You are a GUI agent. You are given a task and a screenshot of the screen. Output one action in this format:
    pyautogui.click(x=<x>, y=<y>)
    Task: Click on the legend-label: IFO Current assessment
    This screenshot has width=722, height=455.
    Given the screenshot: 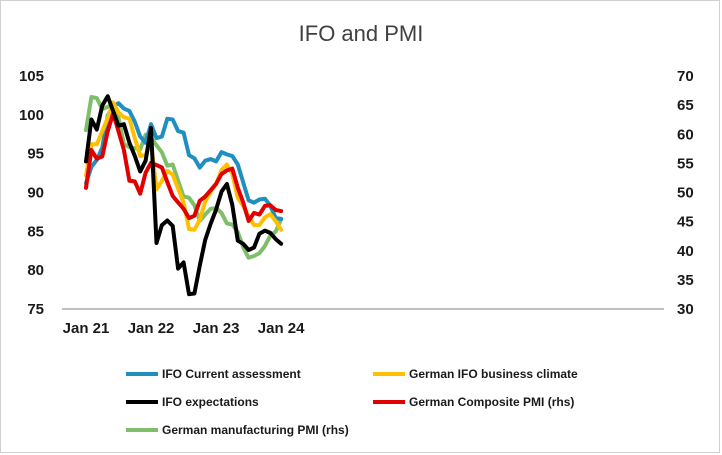 What is the action you would take?
    pyautogui.click(x=231, y=374)
    